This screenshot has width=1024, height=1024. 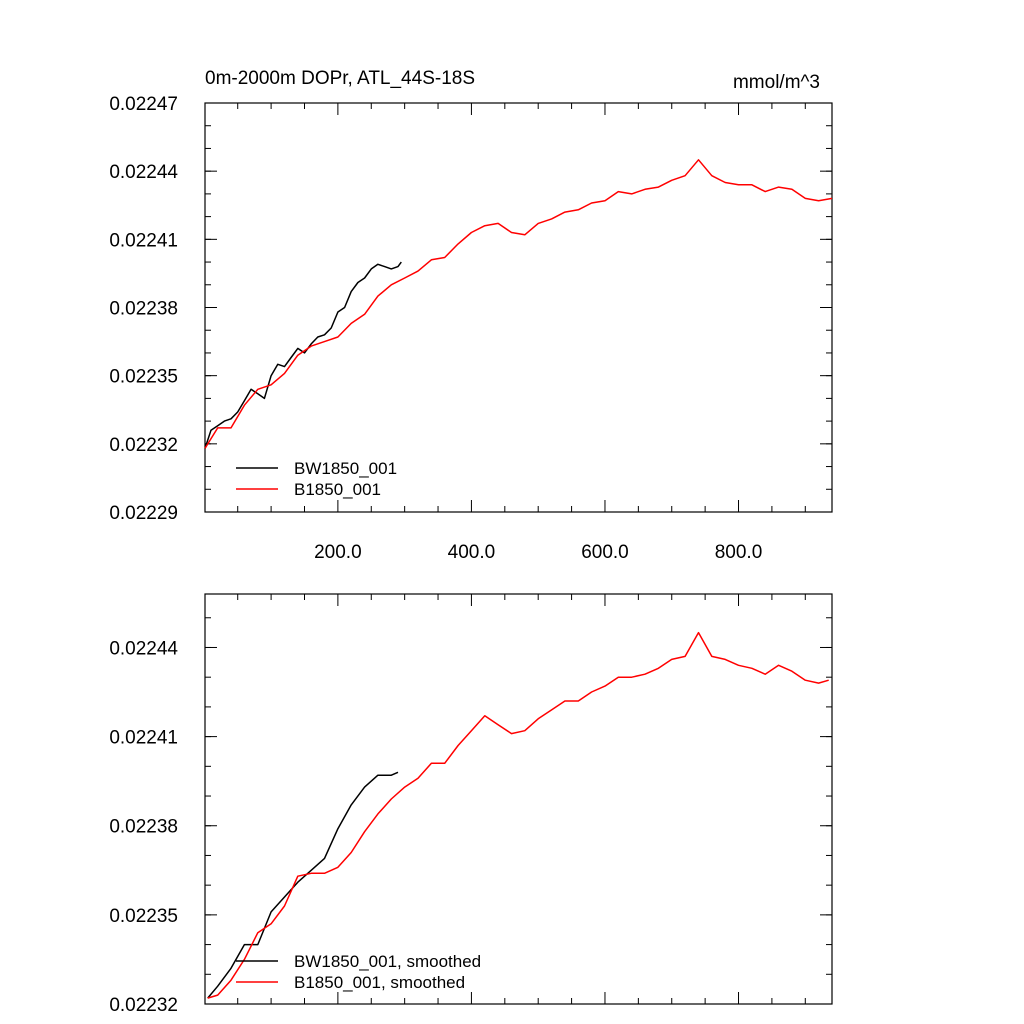 I want to click on legend-label: BW1850_001, so click(x=345, y=468).